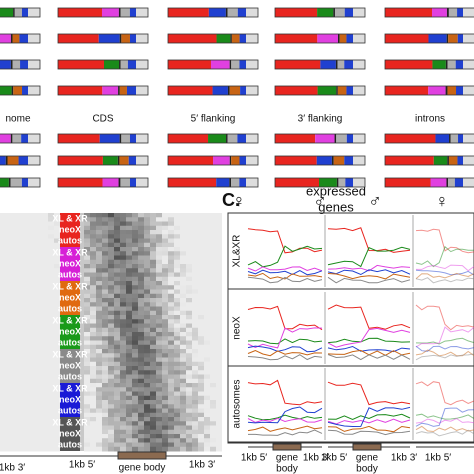  I want to click on strip-border, so click(320, 38).